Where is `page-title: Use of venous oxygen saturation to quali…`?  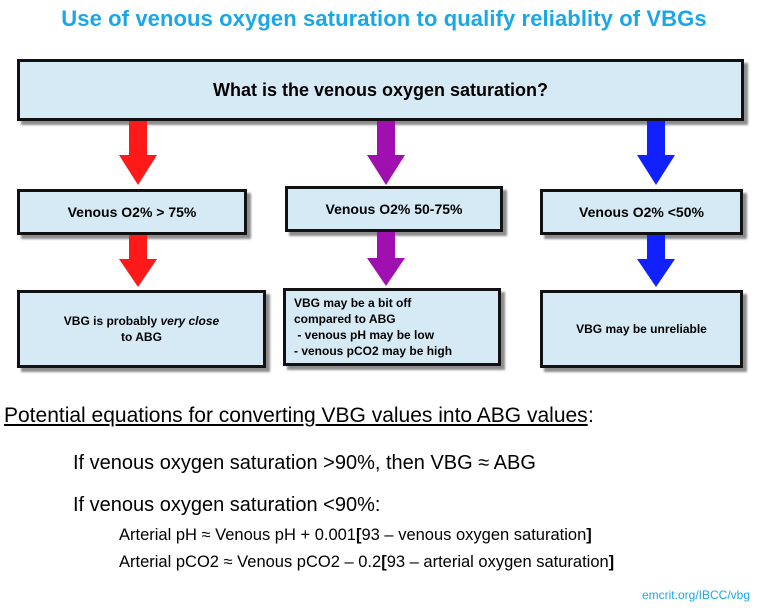 page-title: Use of venous oxygen saturation to quali… is located at coordinates (384, 18).